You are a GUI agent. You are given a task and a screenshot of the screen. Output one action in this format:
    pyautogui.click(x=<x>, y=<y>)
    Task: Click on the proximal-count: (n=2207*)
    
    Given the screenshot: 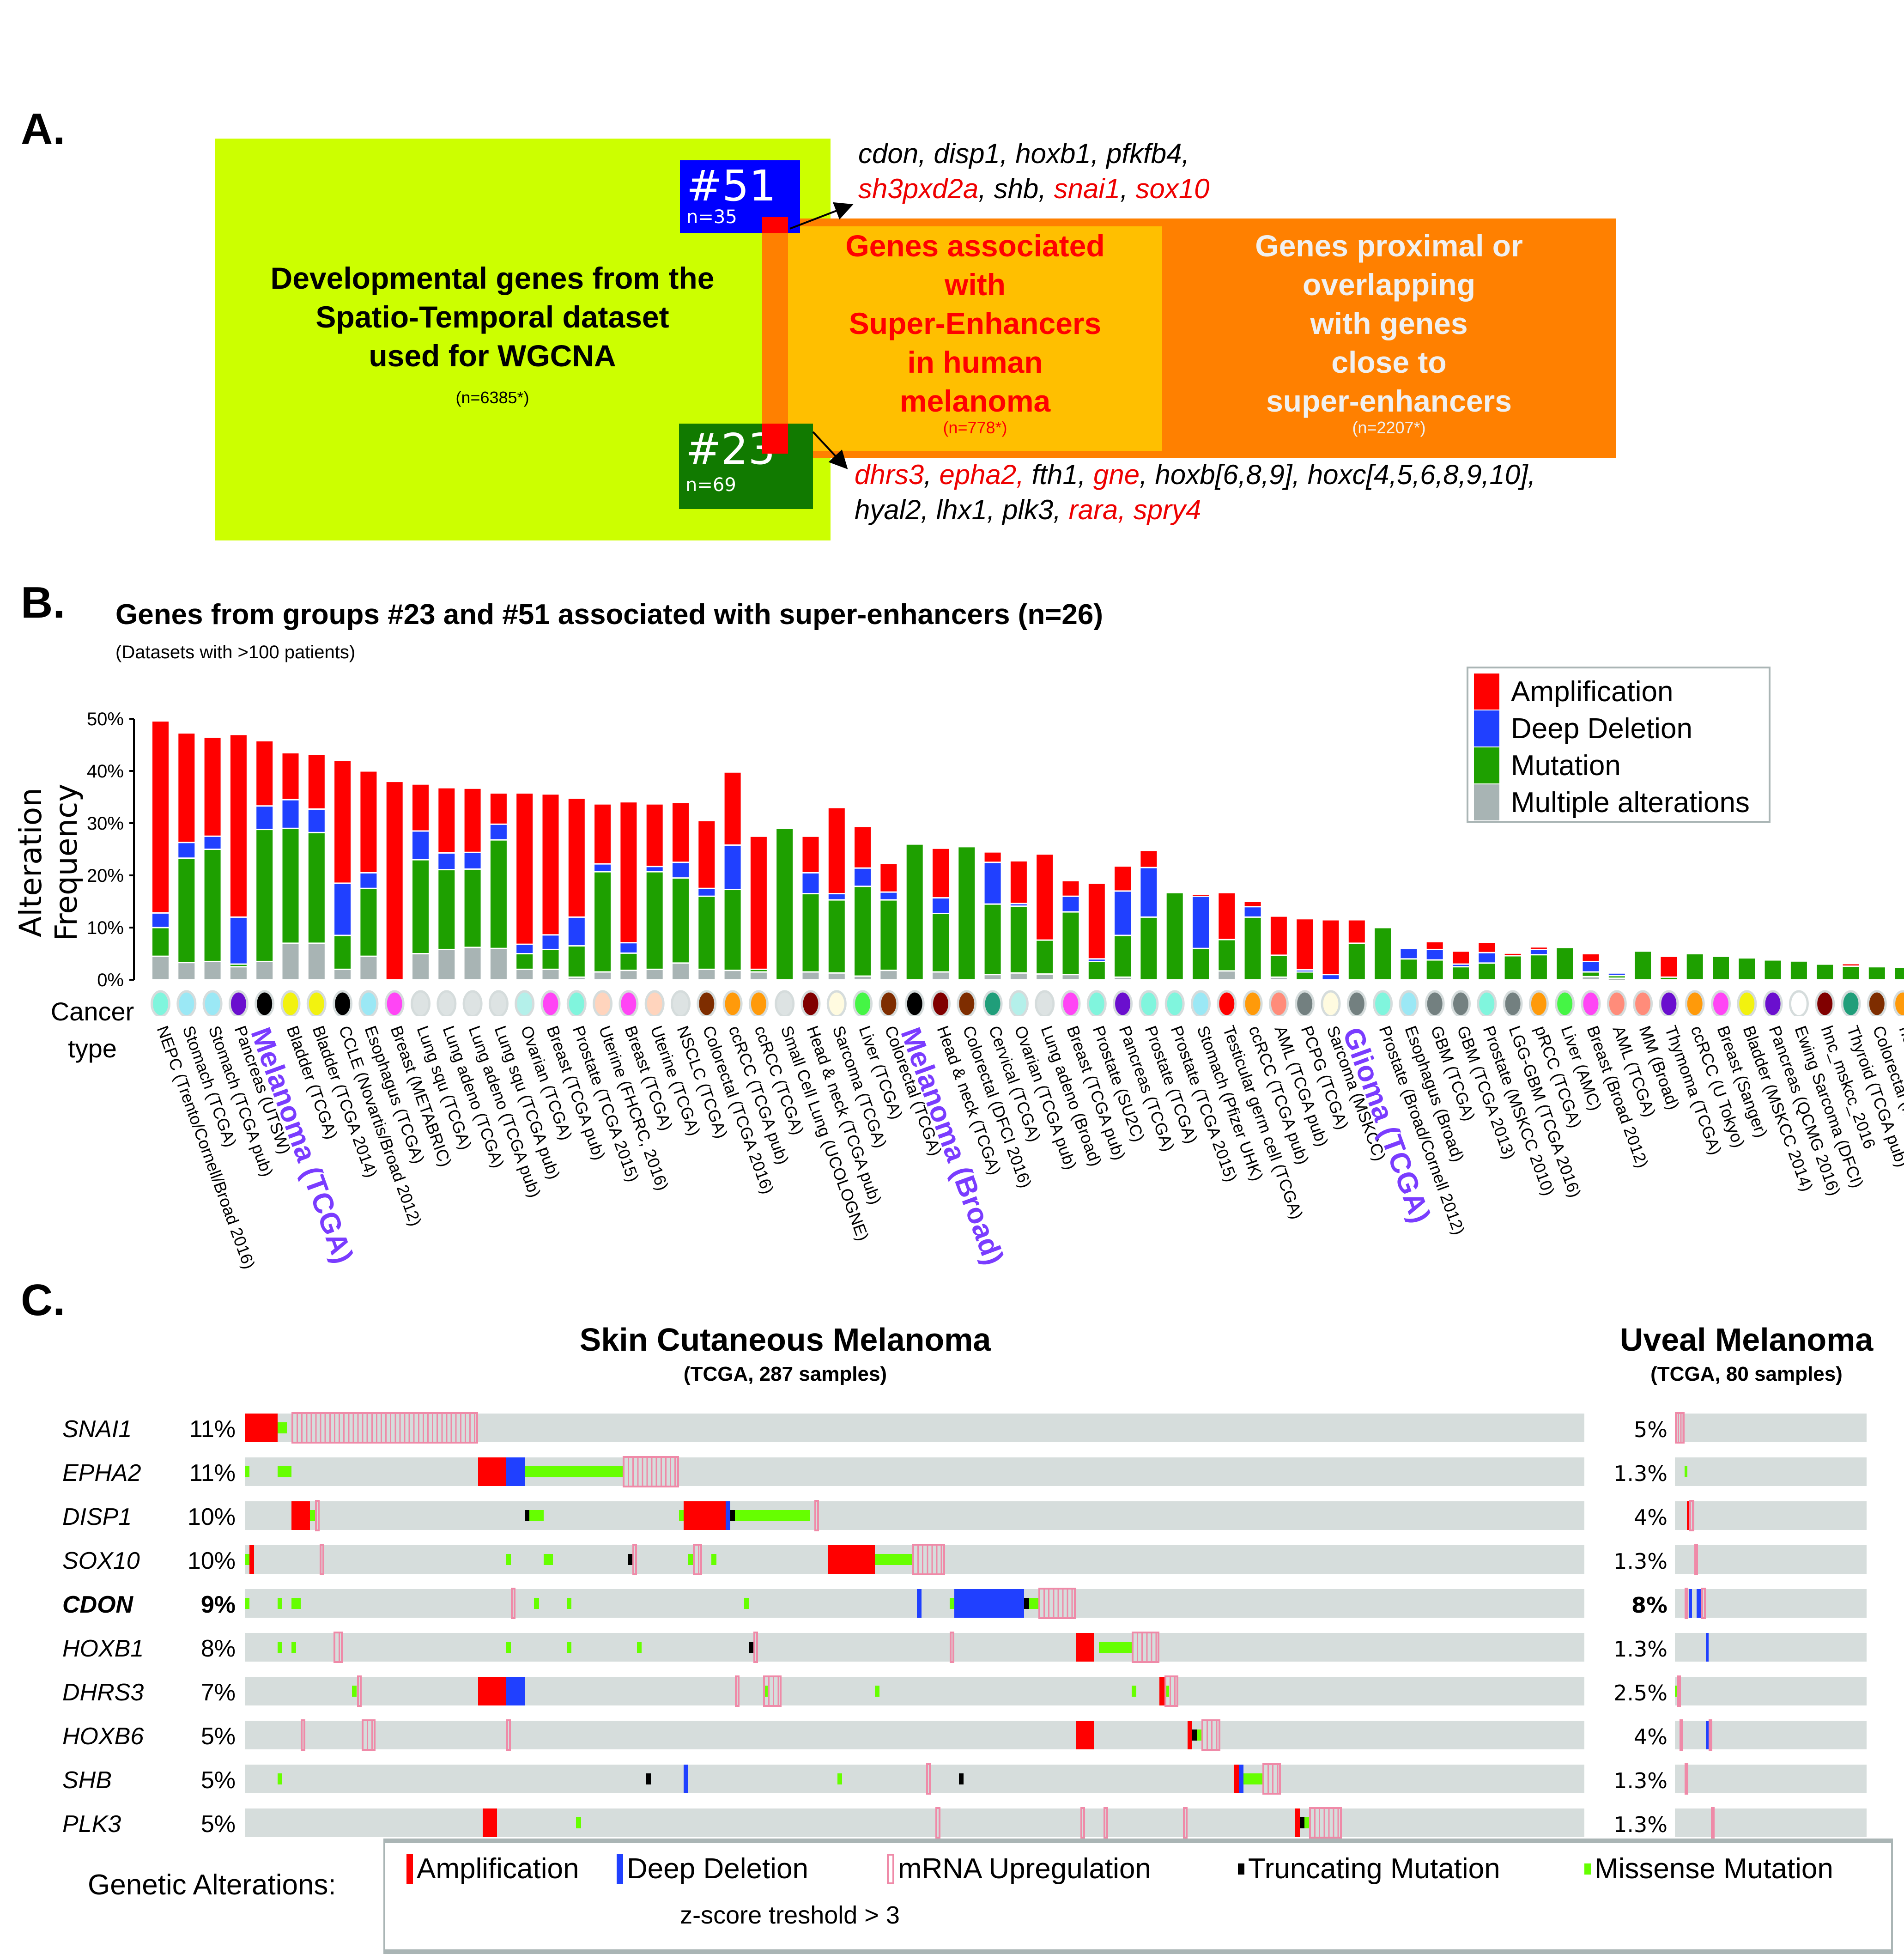 What is the action you would take?
    pyautogui.click(x=1389, y=427)
    